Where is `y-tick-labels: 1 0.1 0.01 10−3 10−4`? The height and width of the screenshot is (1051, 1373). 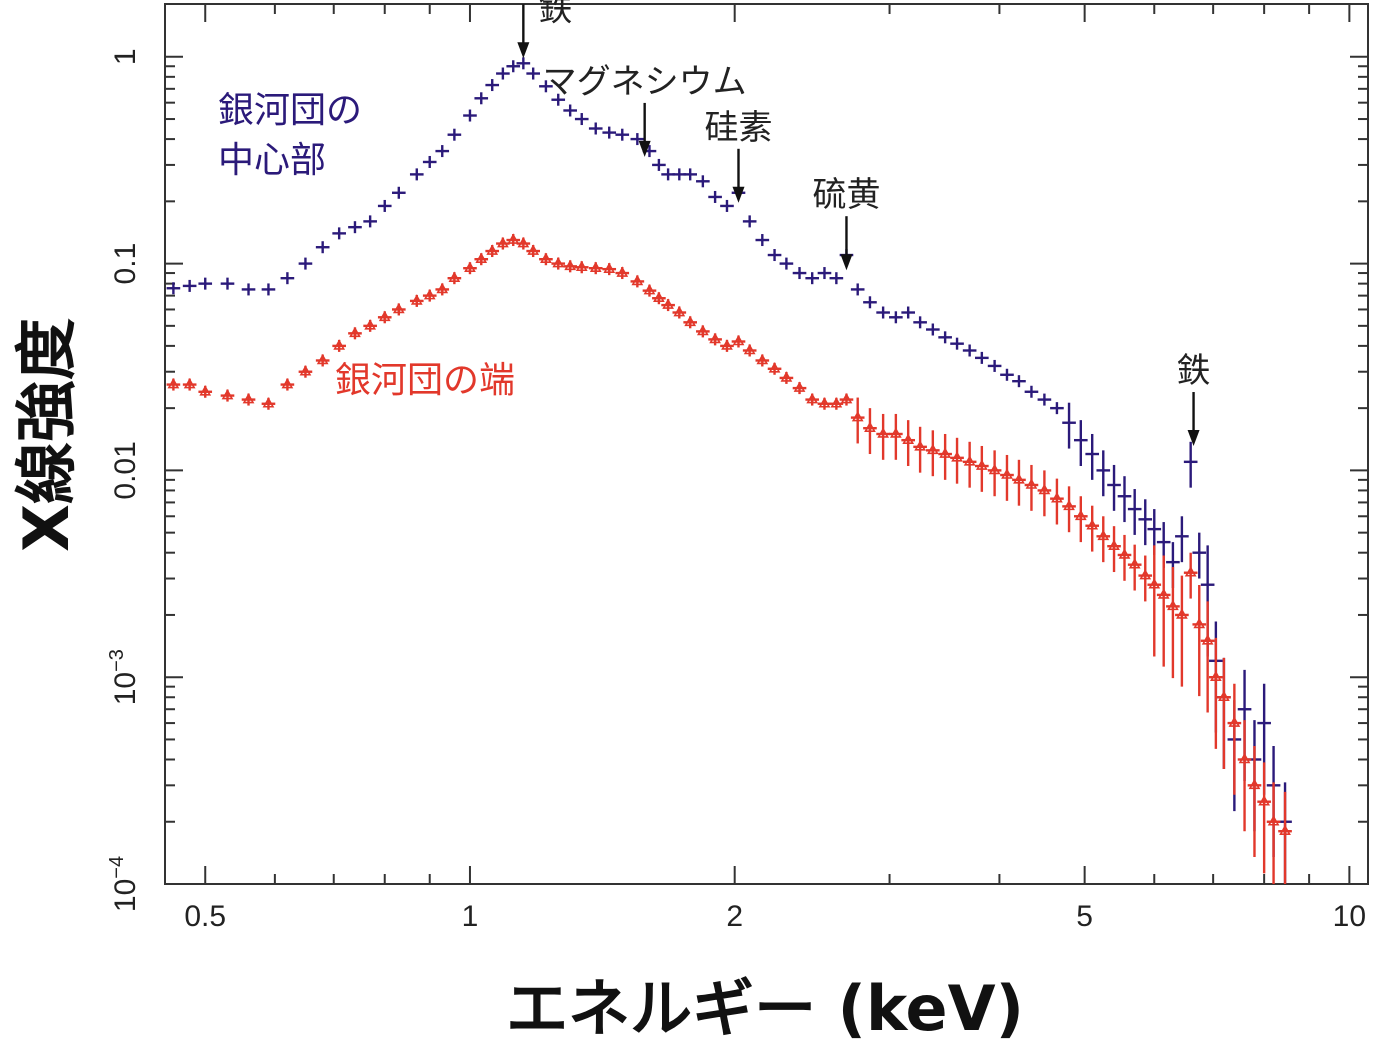
y-tick-labels: 1 0.1 0.01 10−3 10−4 is located at coordinates (124, 480).